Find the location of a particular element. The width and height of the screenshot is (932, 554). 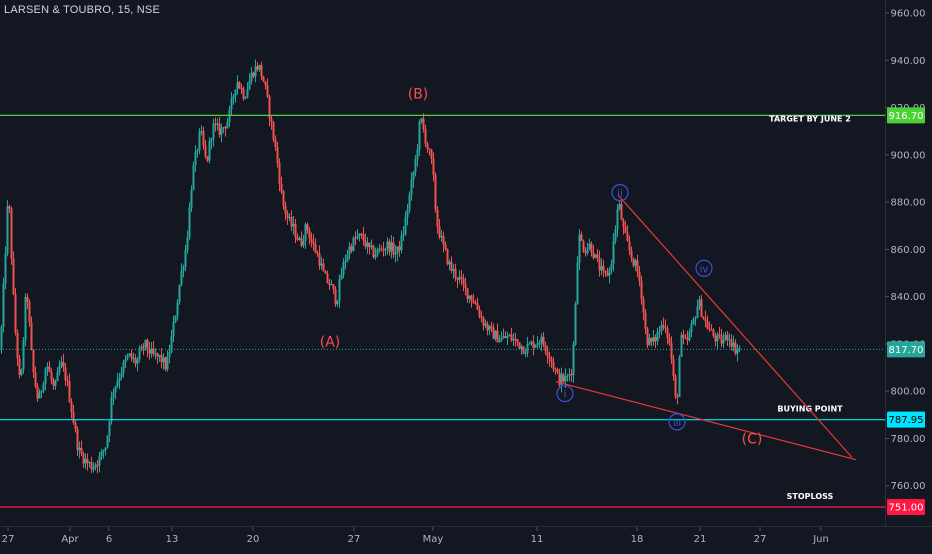

target-price-tag is located at coordinates (906, 115).